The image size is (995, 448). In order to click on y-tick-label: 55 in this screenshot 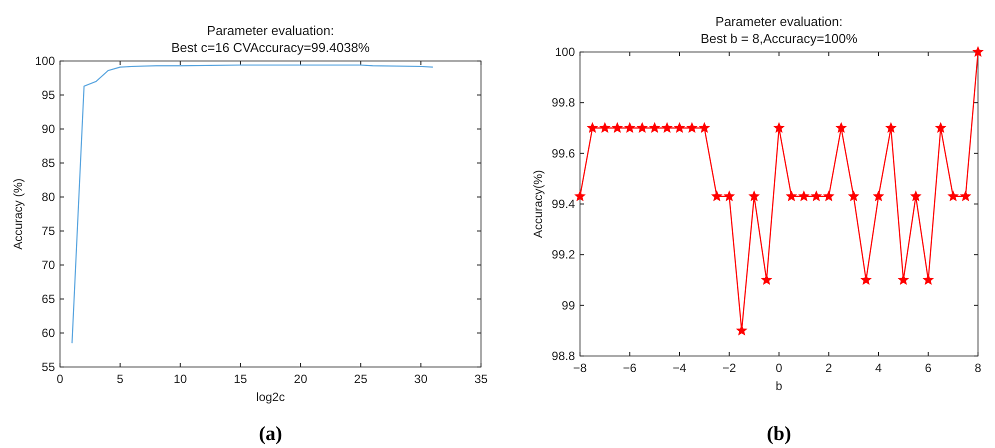, I will do `click(49, 367)`.